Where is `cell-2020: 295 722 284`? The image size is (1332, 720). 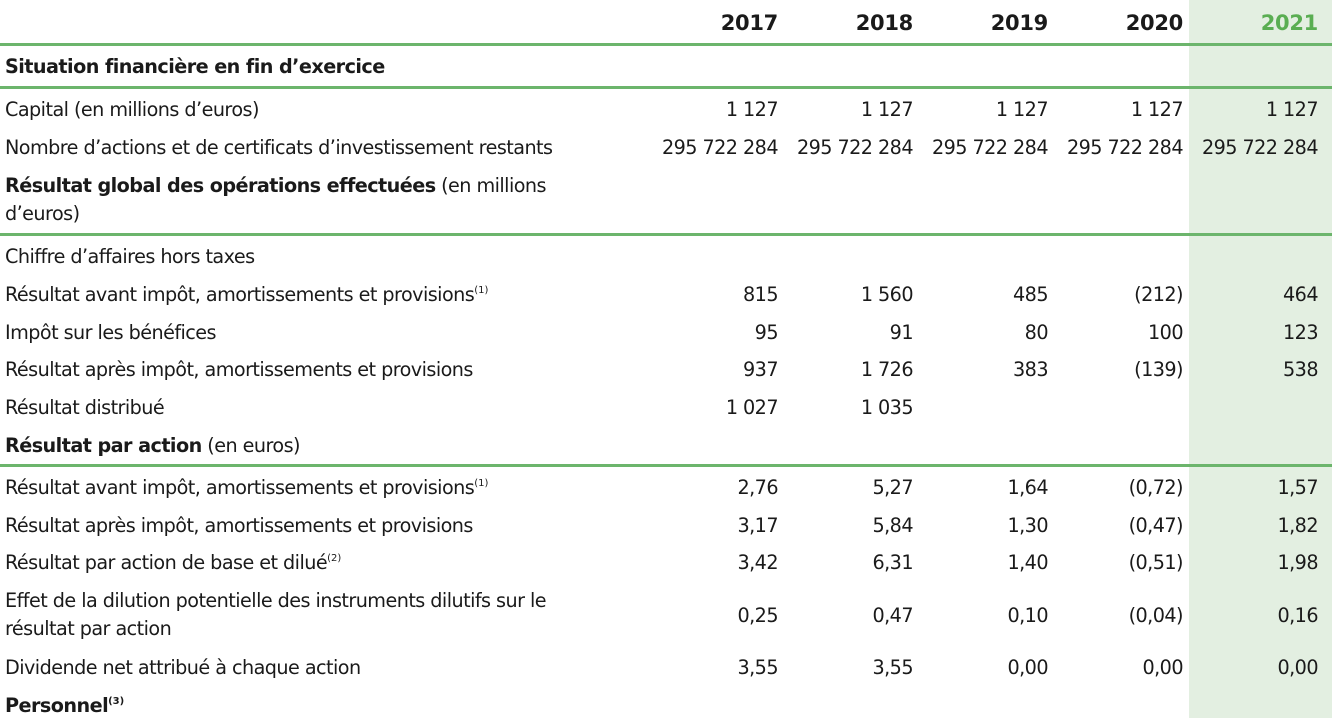
cell-2020: 295 722 284 is located at coordinates (1125, 147).